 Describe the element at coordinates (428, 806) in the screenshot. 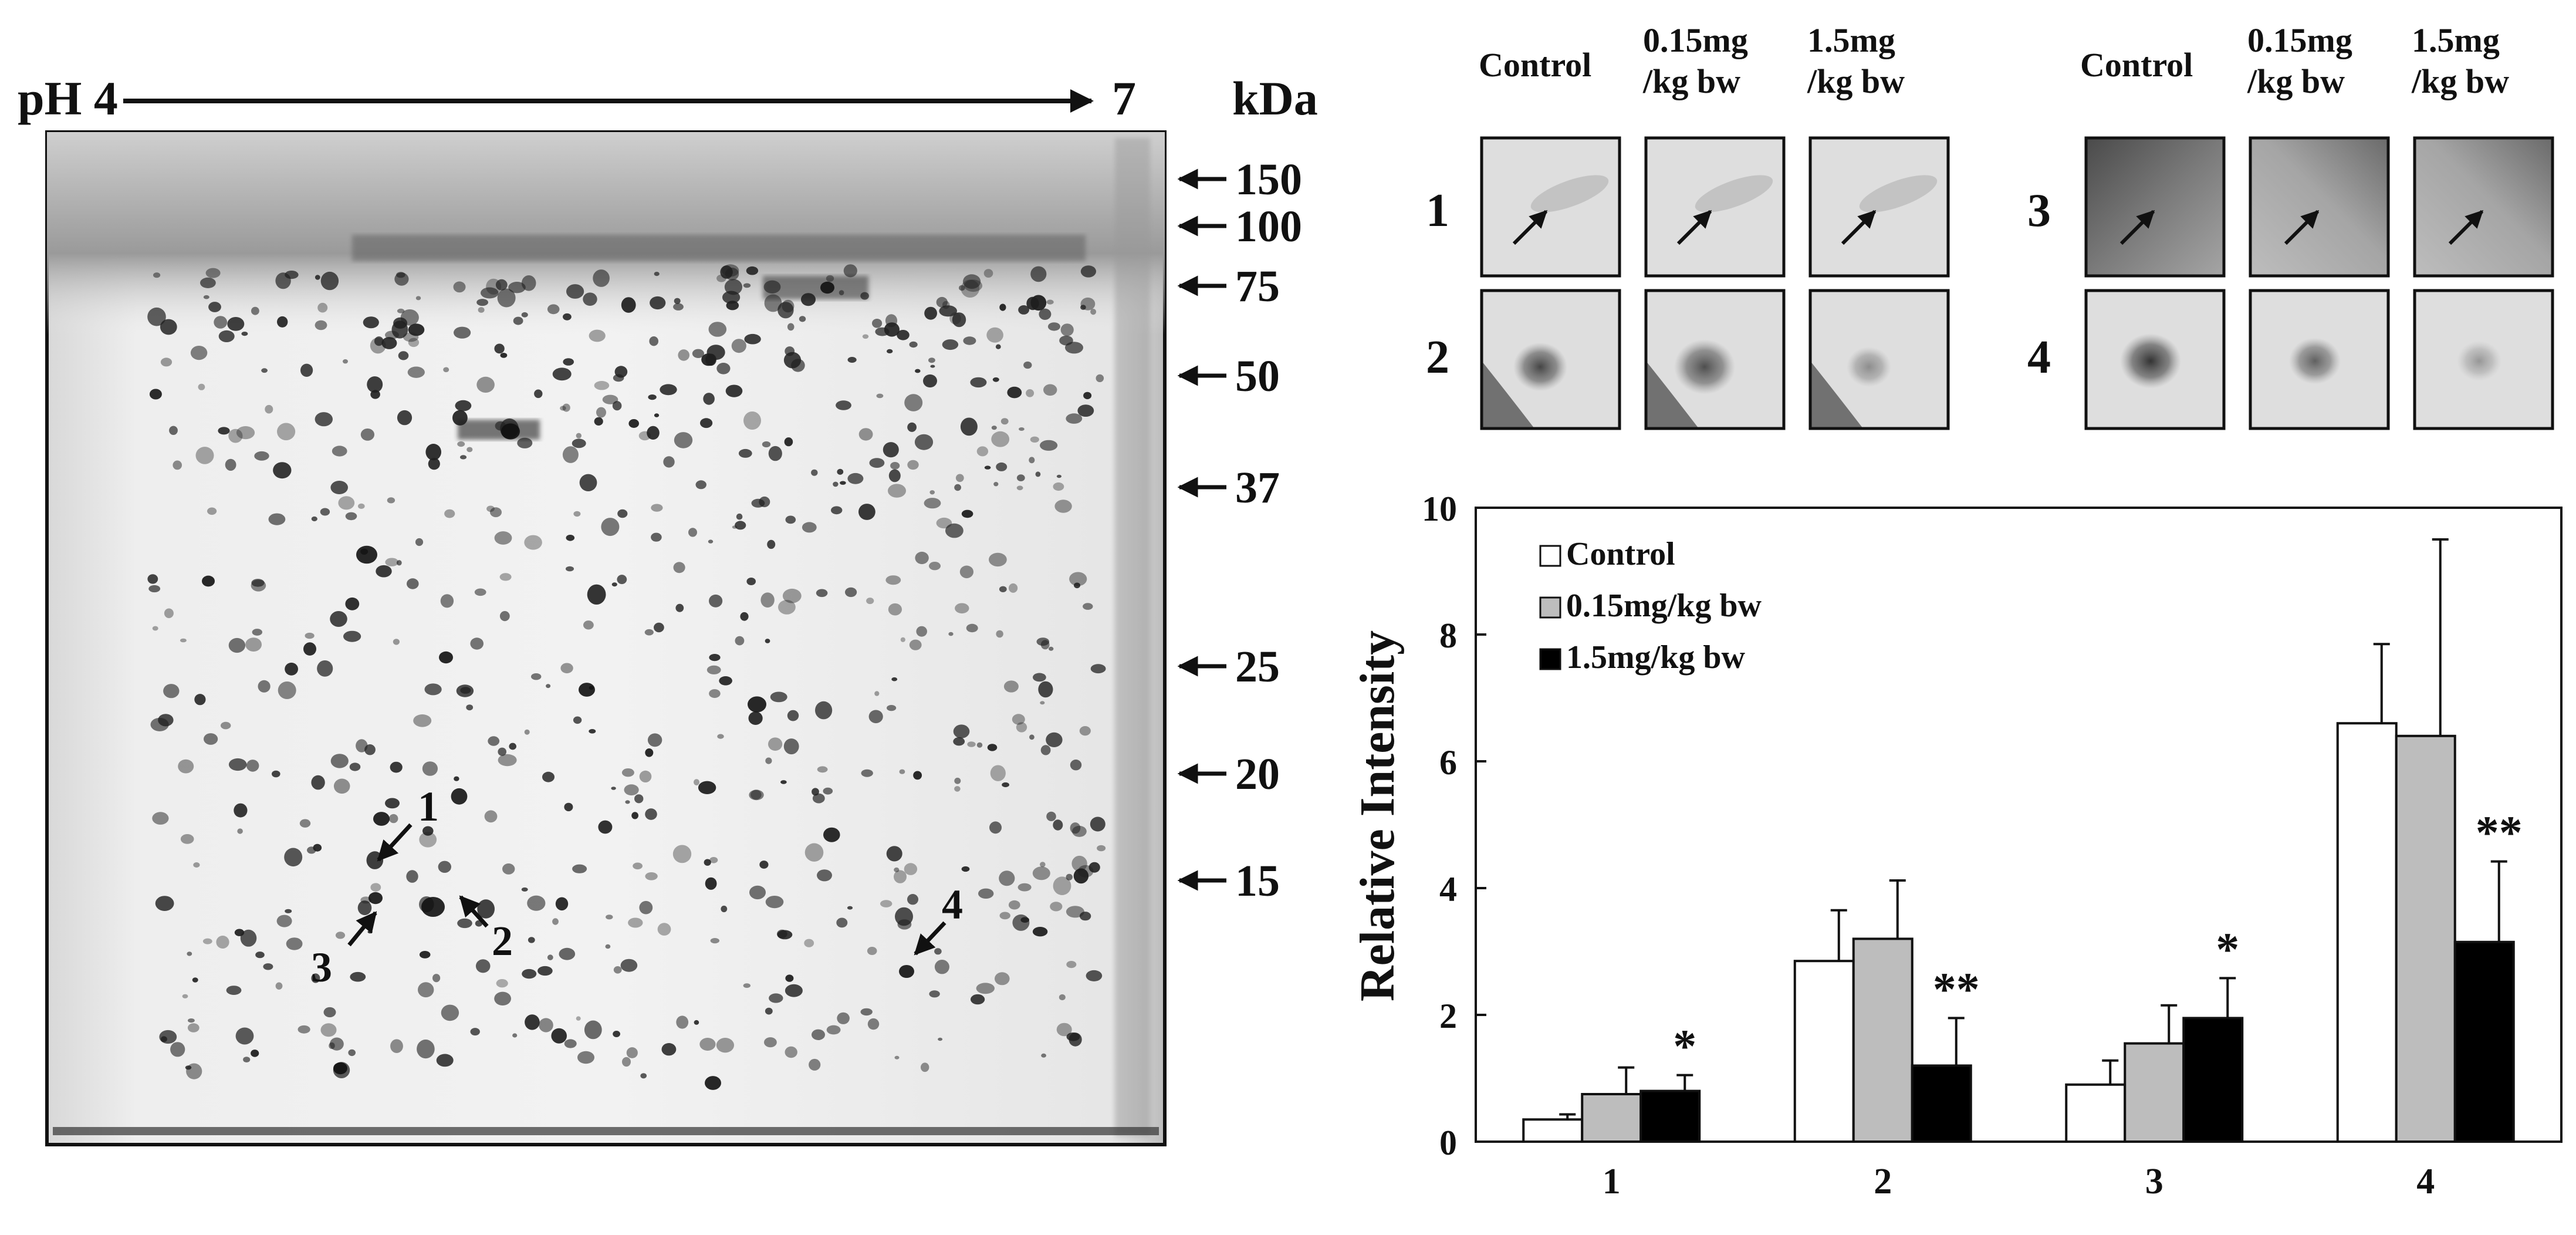

I see `spot-label-1: 1` at that location.